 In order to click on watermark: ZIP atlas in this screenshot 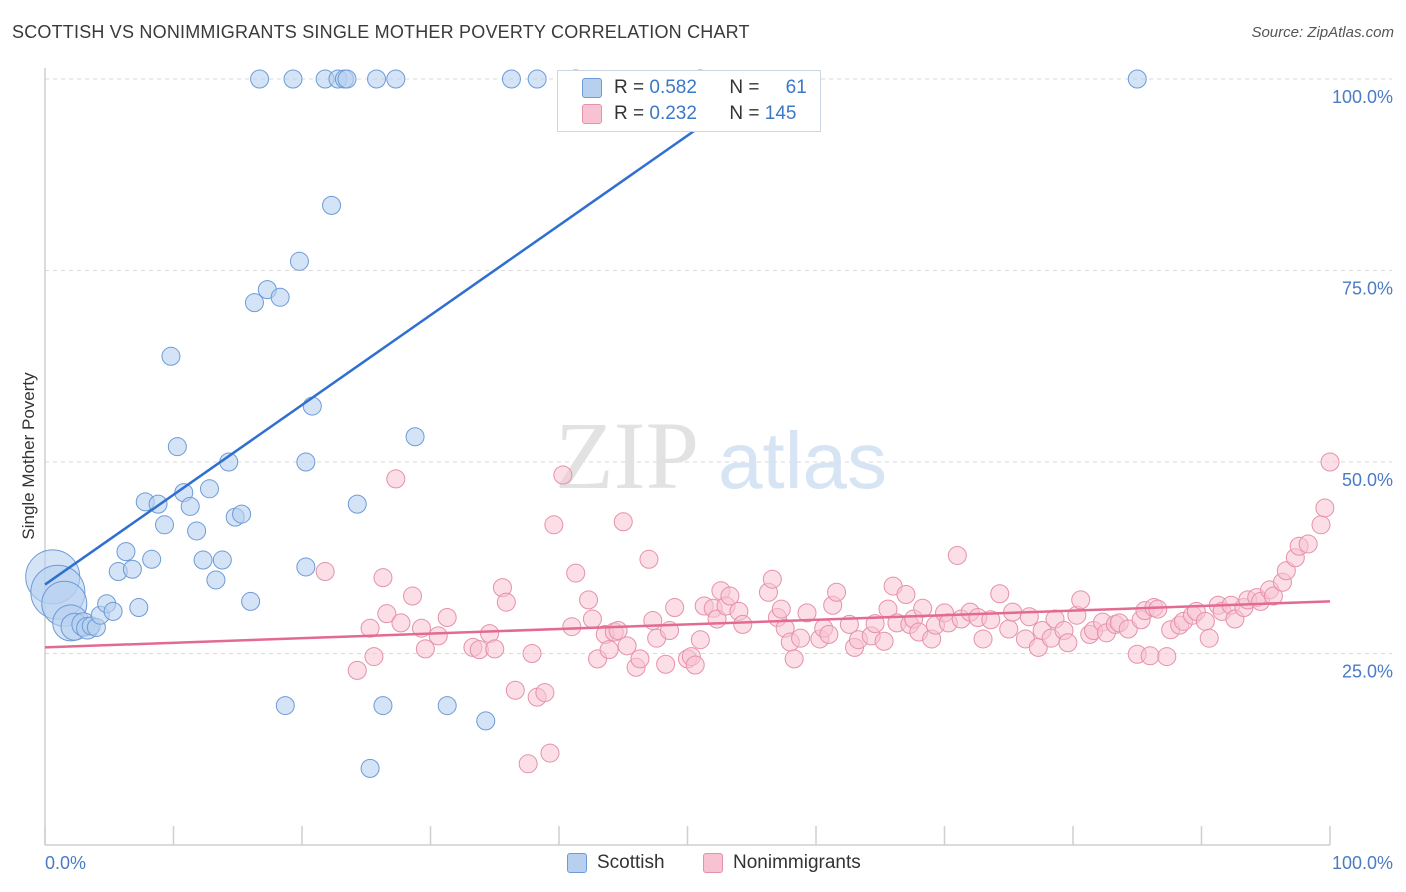, I will do `click(721, 455)`.